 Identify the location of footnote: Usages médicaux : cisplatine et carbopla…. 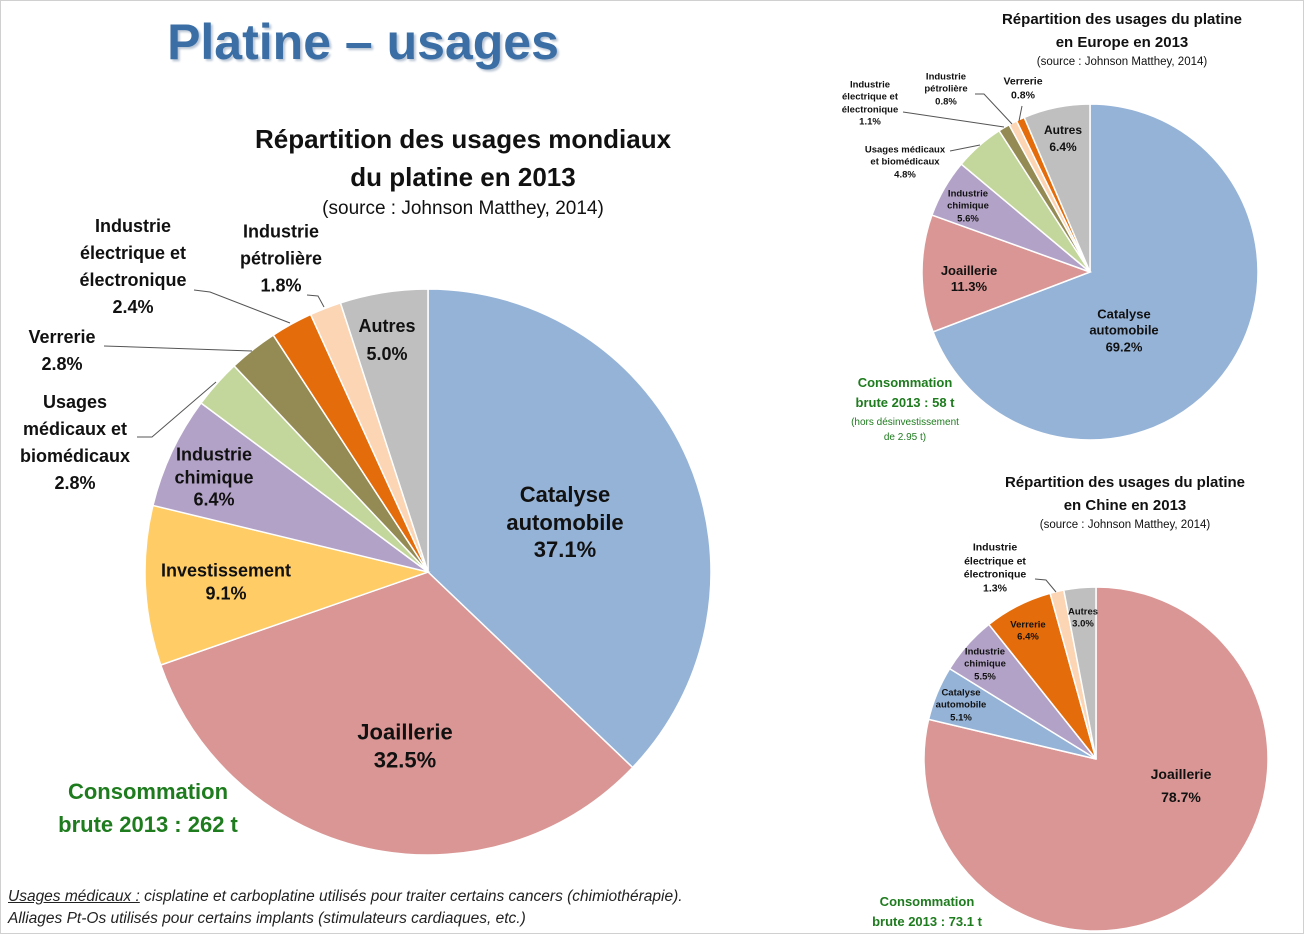
(345, 908).